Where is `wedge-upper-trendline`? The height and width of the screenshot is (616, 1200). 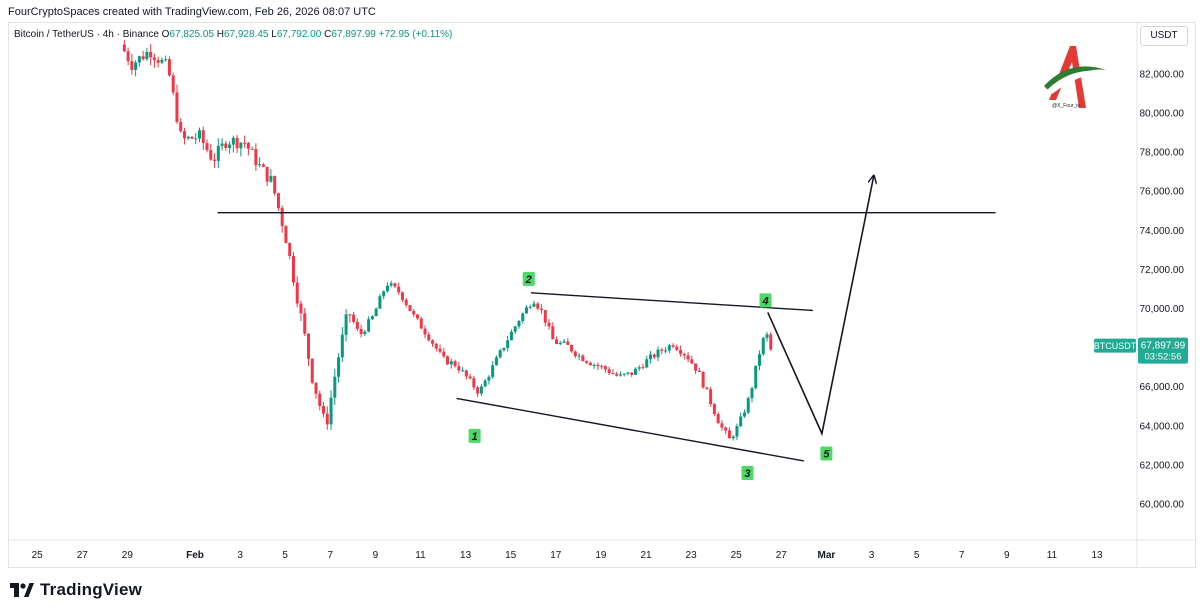
wedge-upper-trendline is located at coordinates (671, 302).